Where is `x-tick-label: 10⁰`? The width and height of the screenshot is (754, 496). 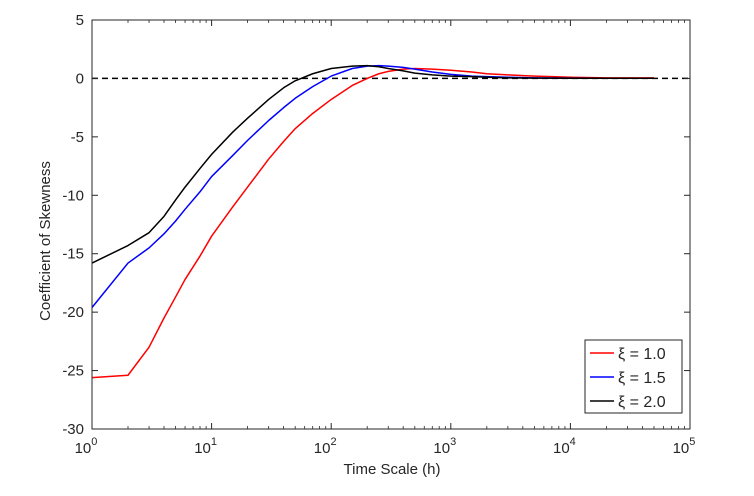
x-tick-label: 10⁰ is located at coordinates (86, 446).